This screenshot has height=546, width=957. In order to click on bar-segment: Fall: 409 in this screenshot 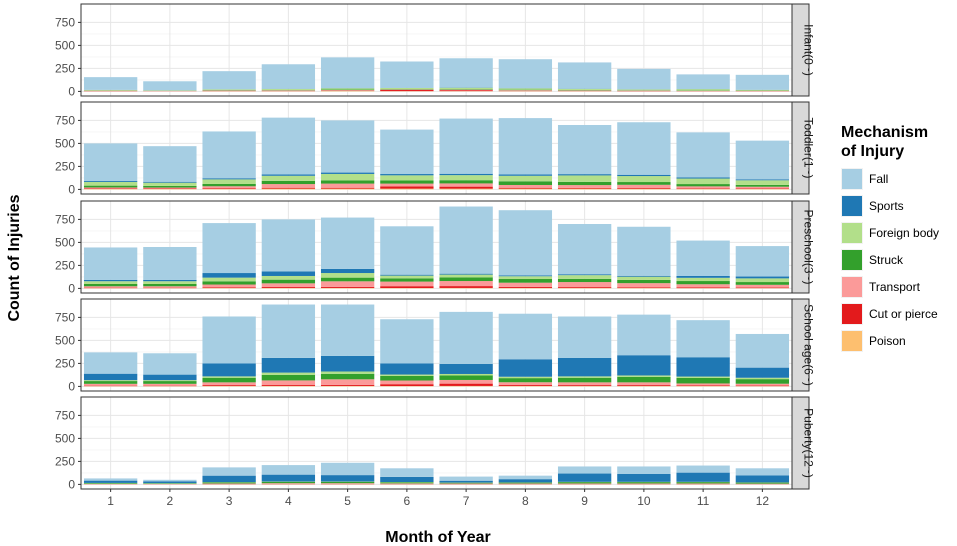, I will do `click(110, 162)`.